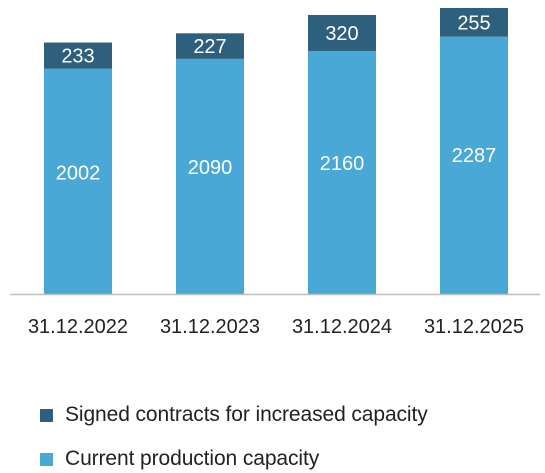 The height and width of the screenshot is (473, 545). Describe the element at coordinates (78, 173) in the screenshot. I see `data-label-current-1: 2002` at that location.